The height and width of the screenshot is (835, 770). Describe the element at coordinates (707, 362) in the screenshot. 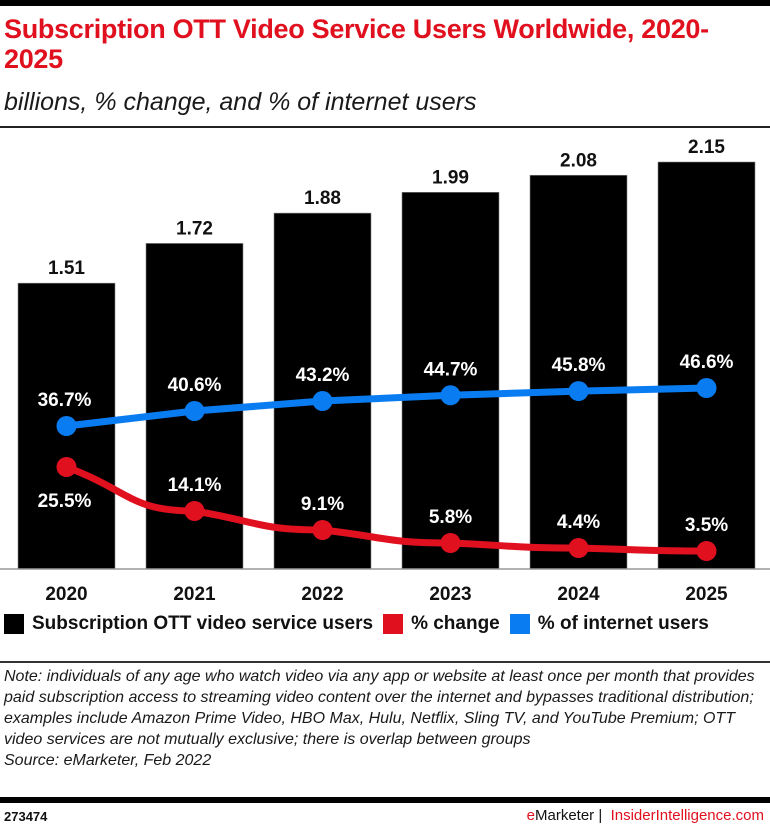

I see `internet-users-label-2025: 46.6%` at that location.